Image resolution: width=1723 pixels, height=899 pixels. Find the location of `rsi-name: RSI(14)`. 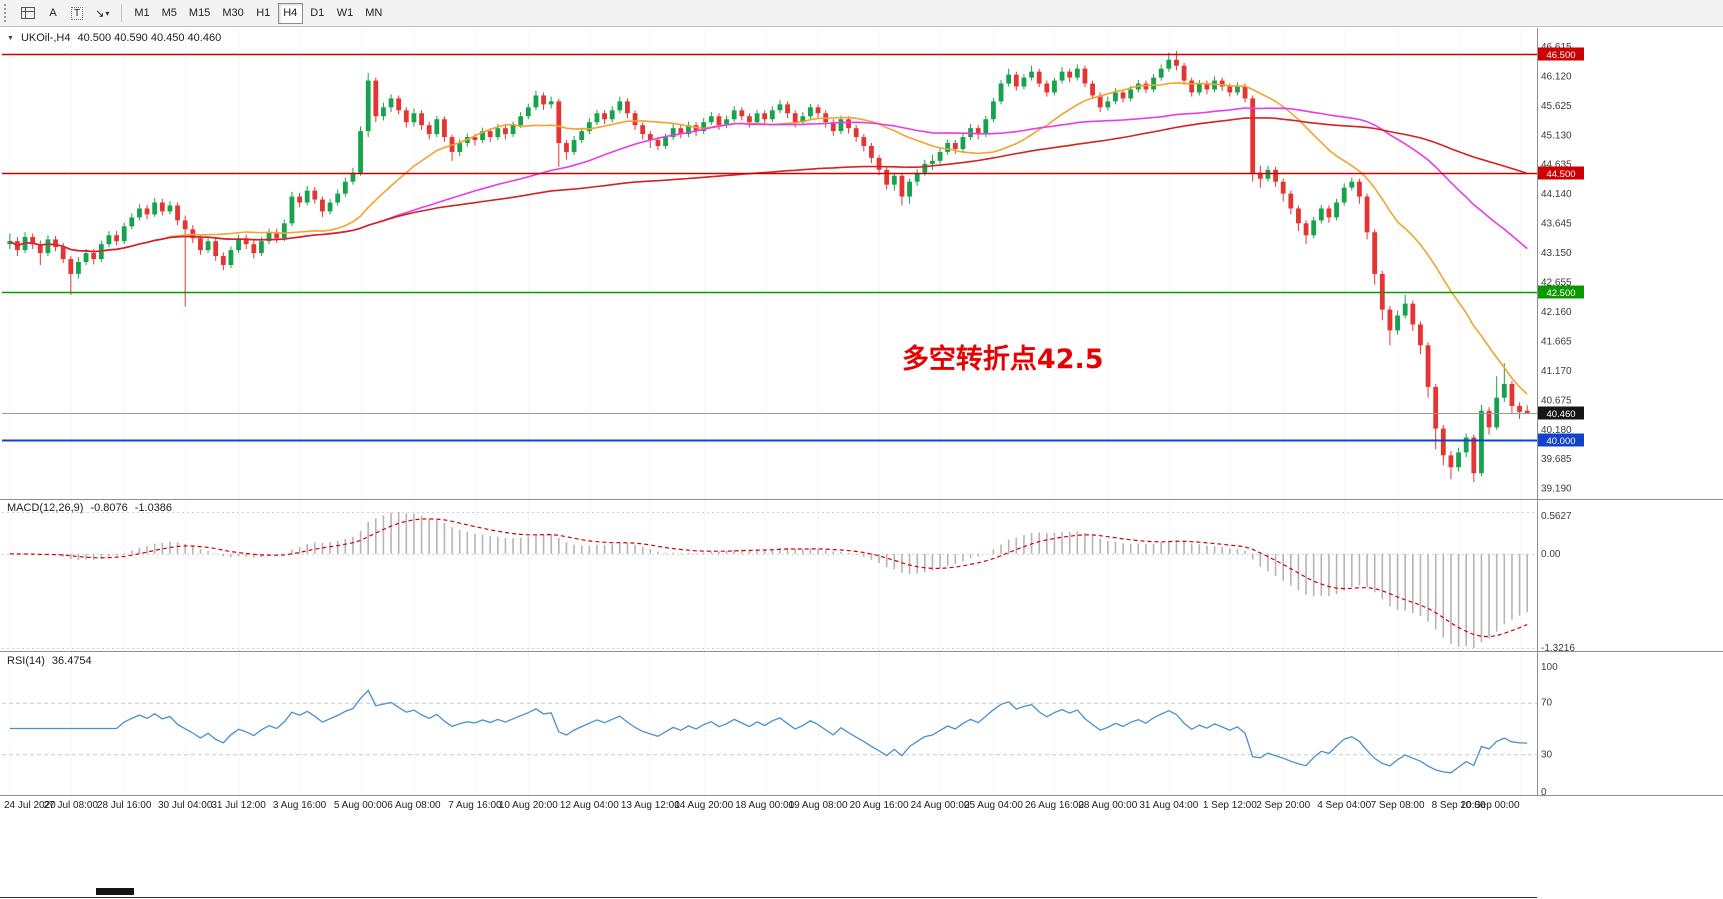

rsi-name: RSI(14) is located at coordinates (26, 661).